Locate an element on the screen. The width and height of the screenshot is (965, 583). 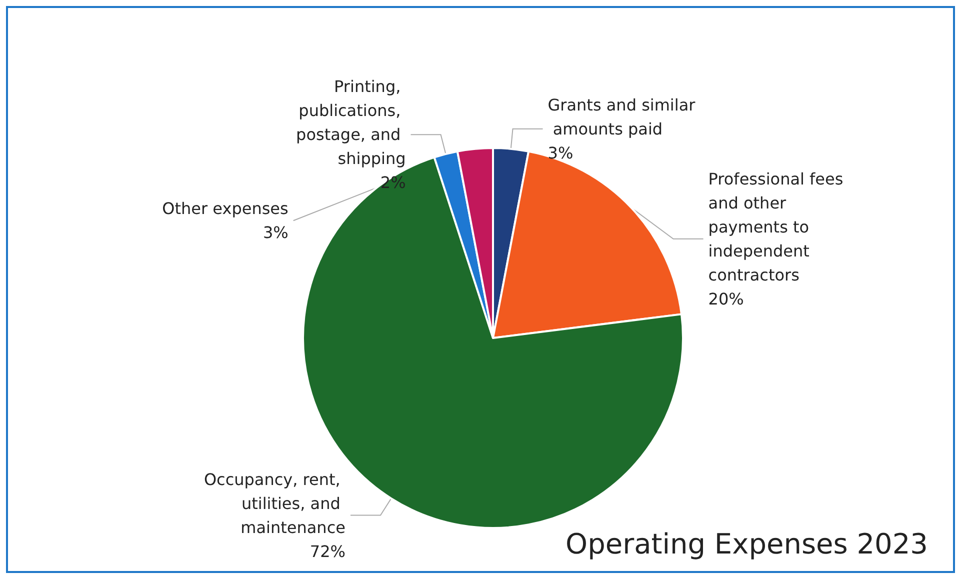
slice-label: Professional fees and other payments to independent contractors is located at coordinates (778, 226).